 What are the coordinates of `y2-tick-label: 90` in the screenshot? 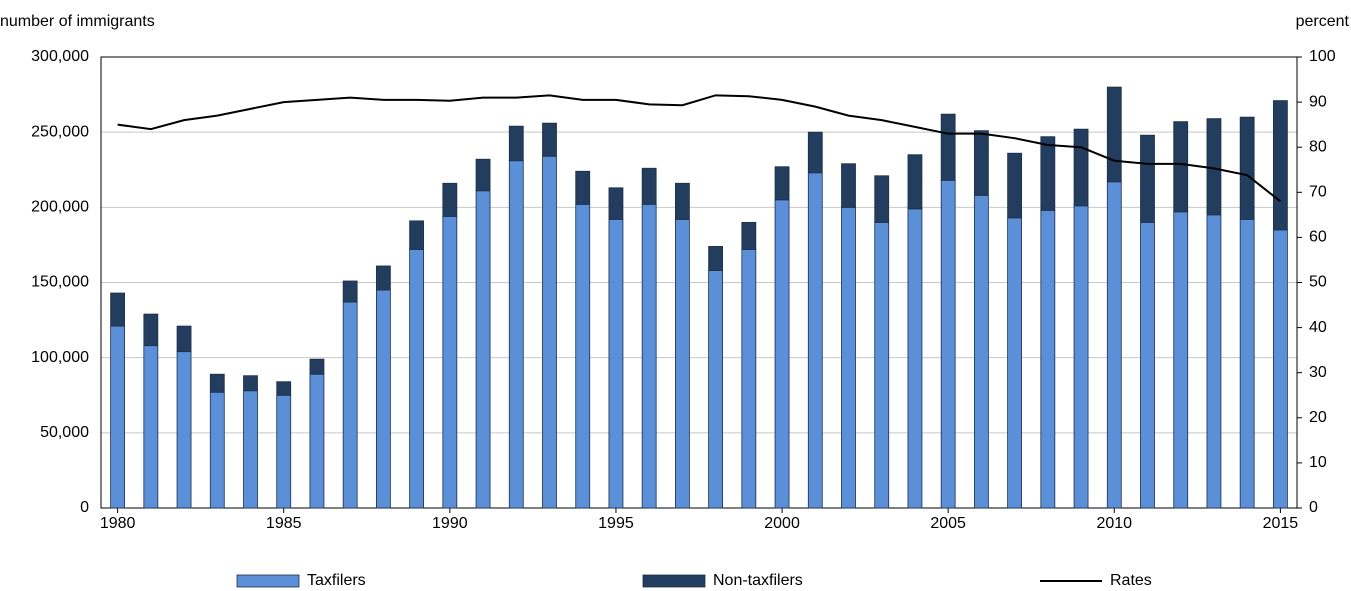 It's located at (1318, 101).